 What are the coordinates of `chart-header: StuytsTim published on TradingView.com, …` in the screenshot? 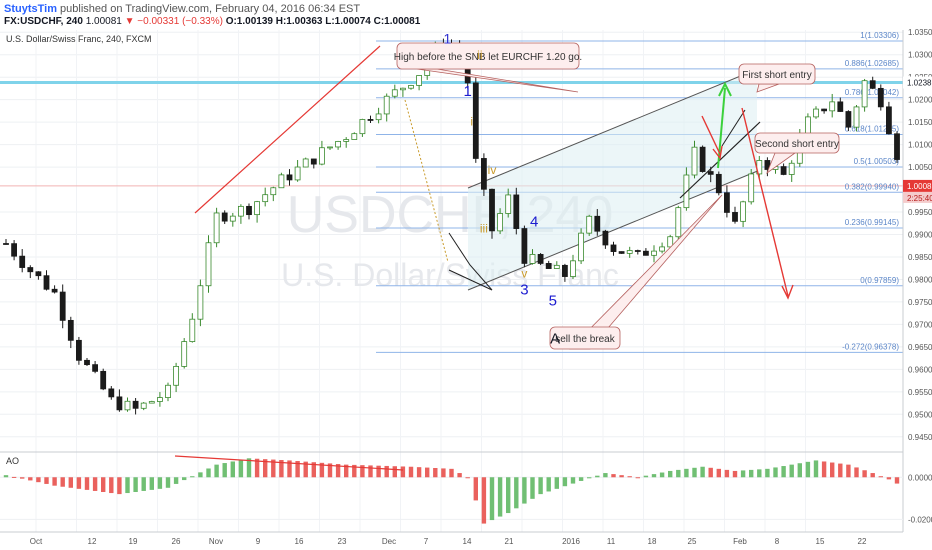 It's located at (466, 15).